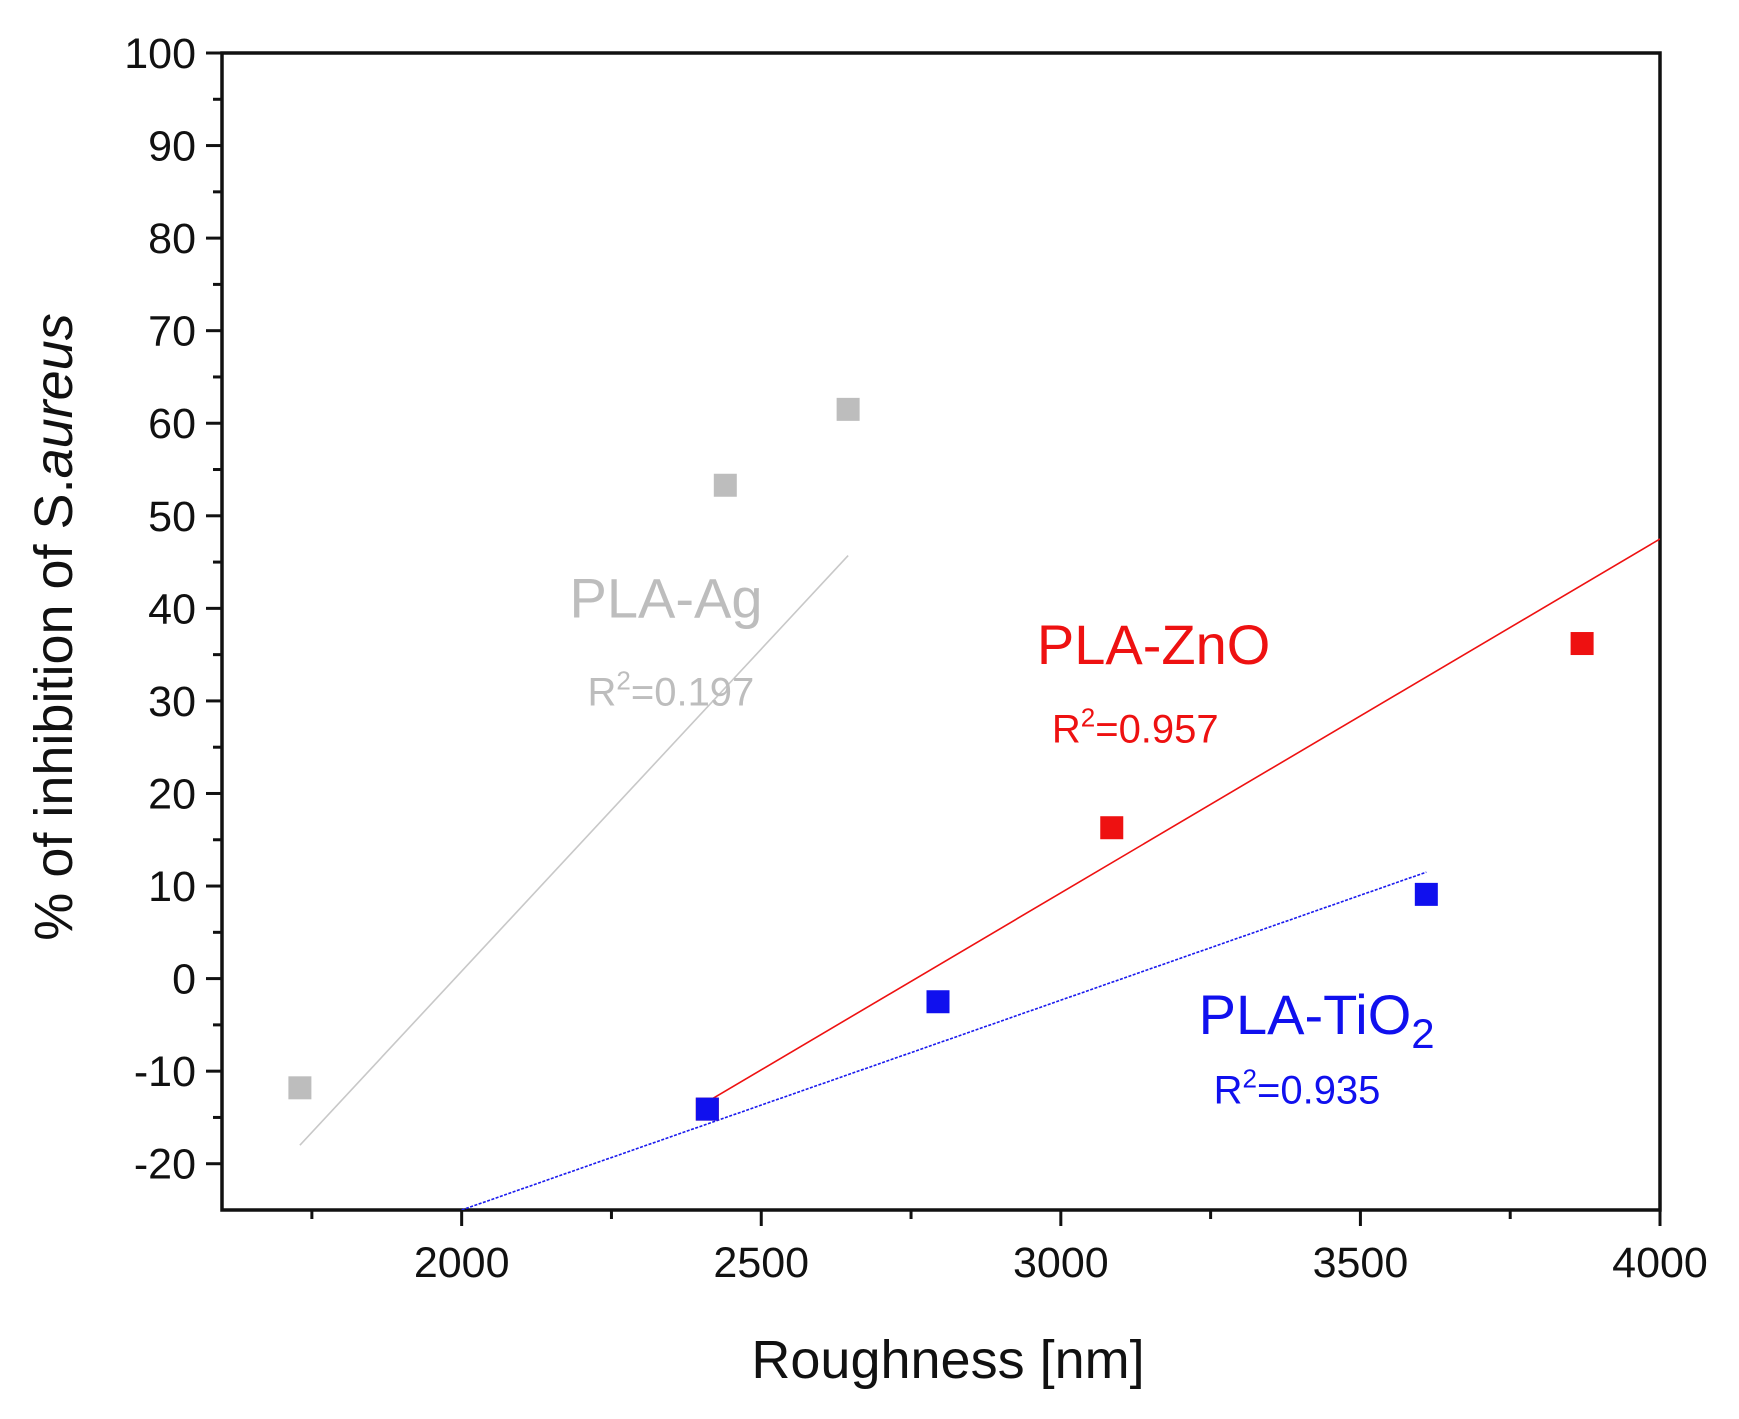  I want to click on y-tick-label: 80, so click(172, 239).